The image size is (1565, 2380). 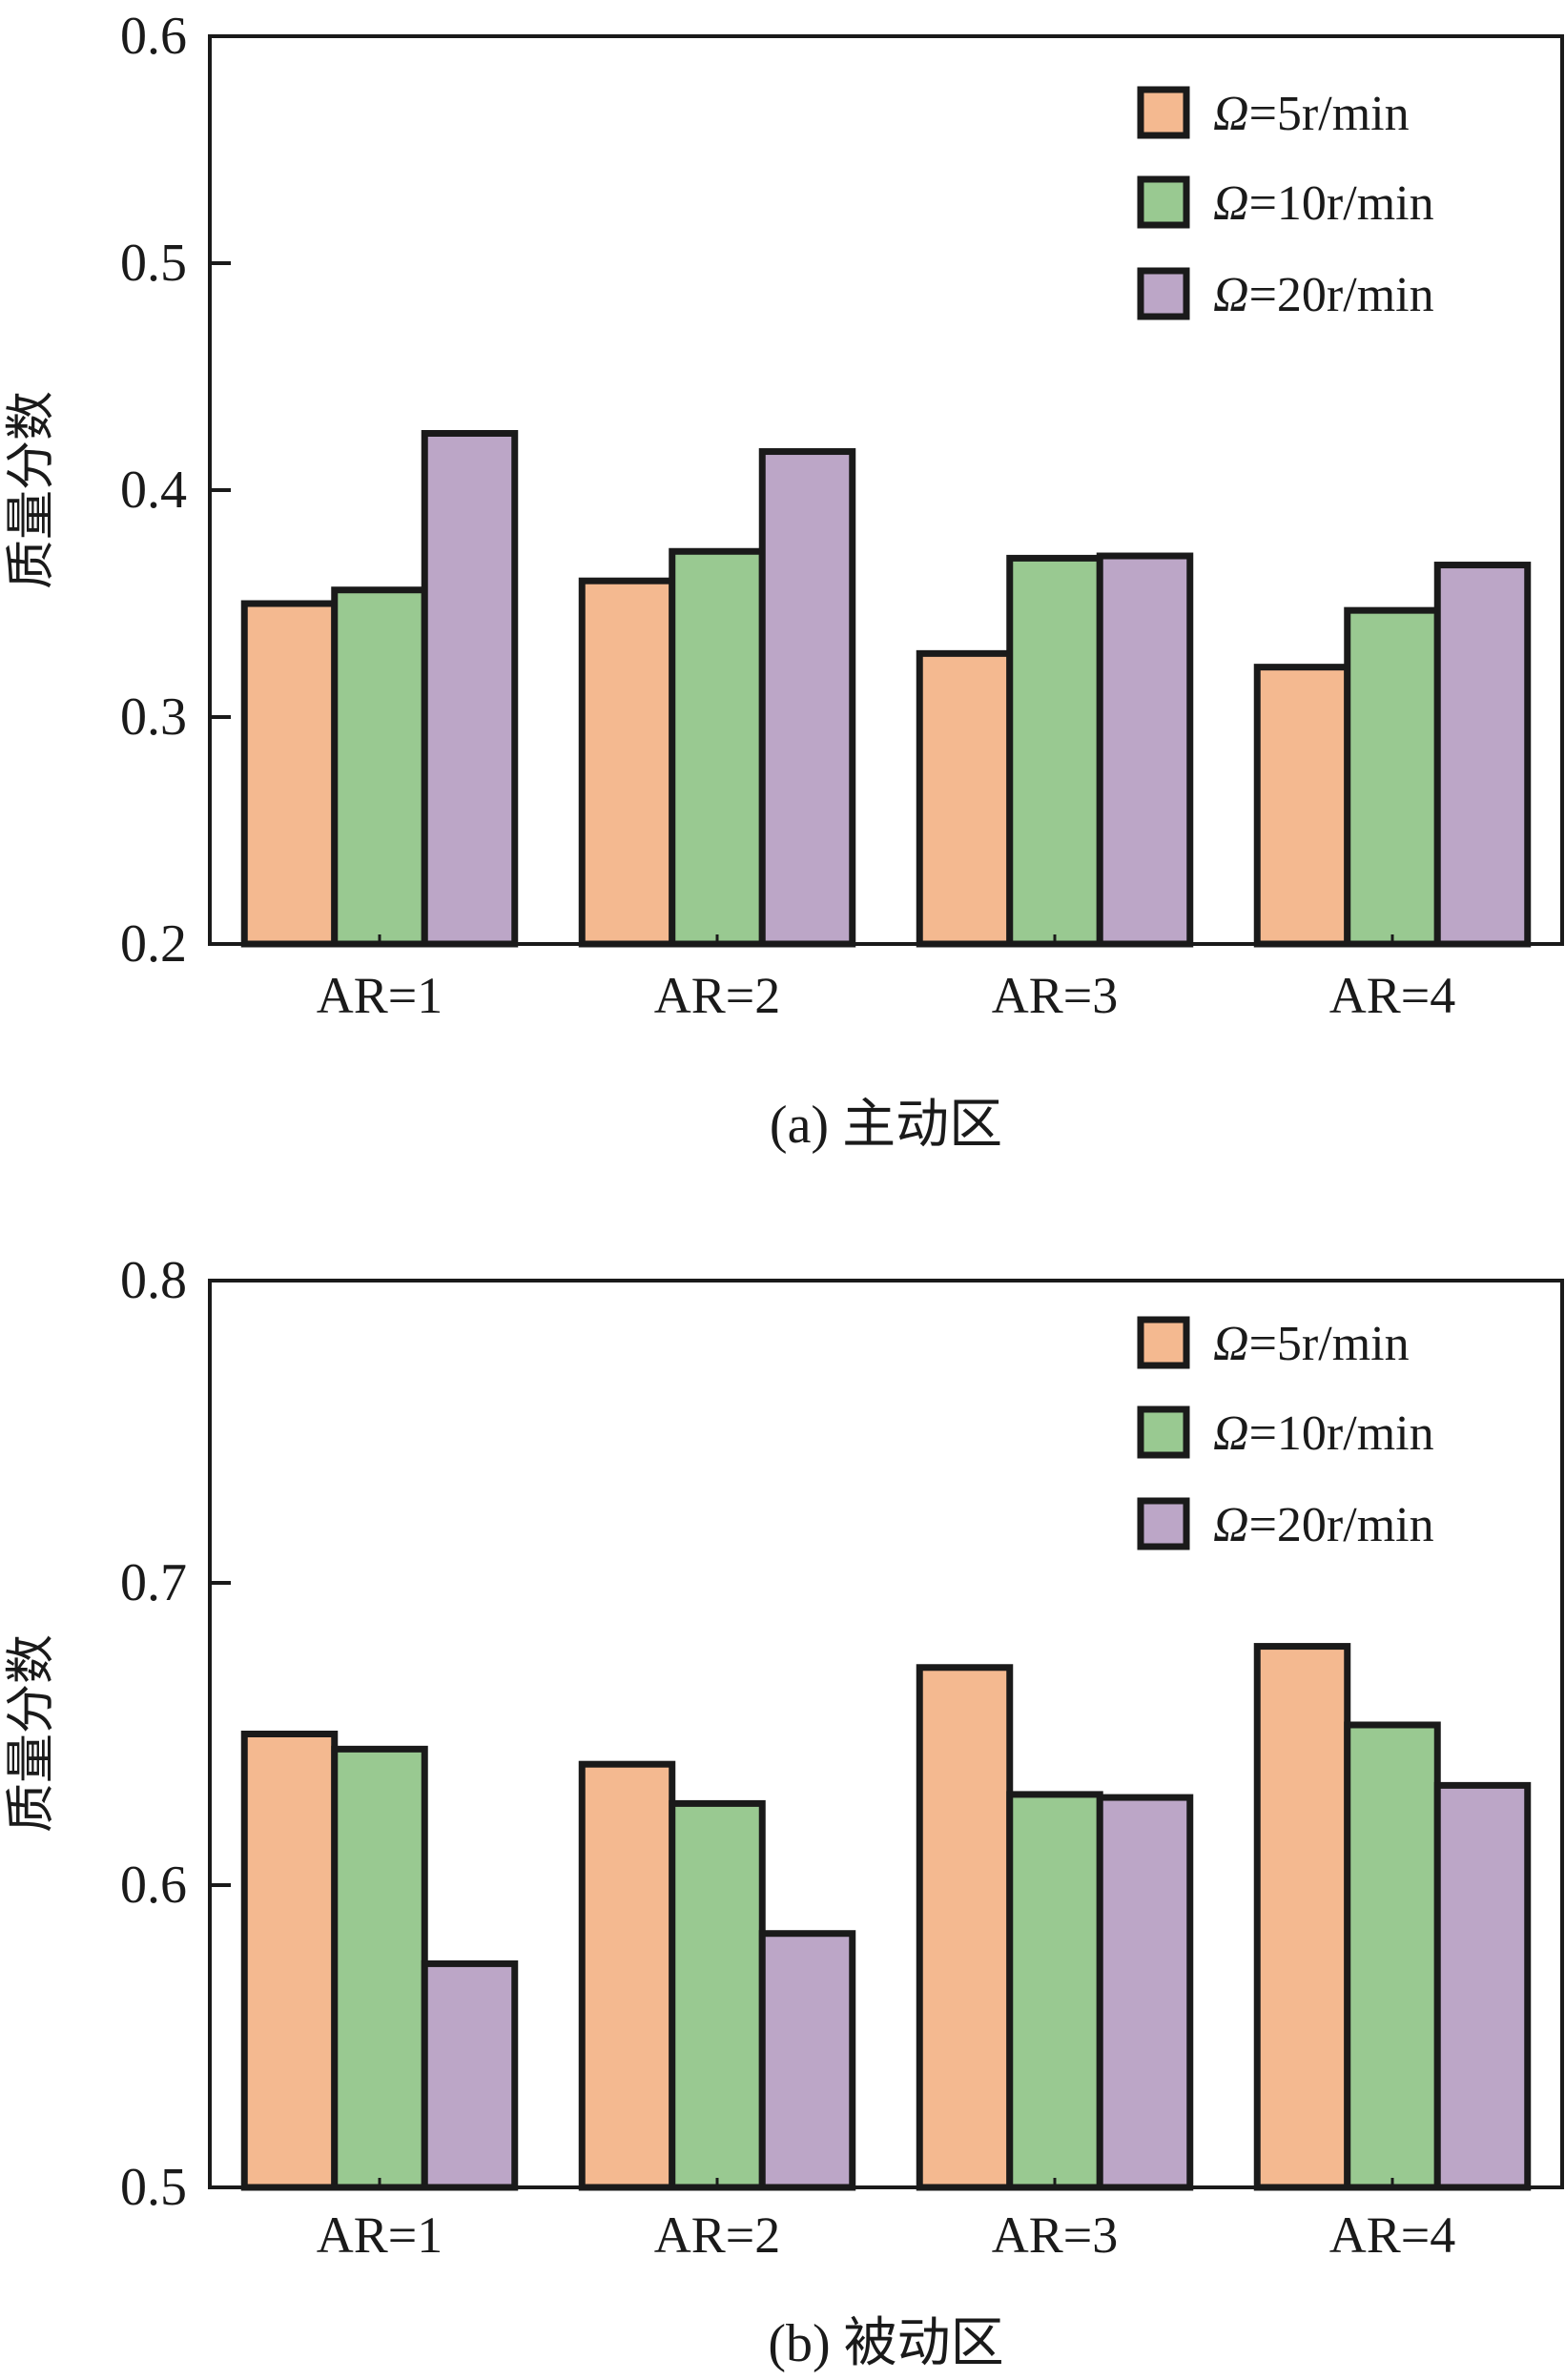 I want to click on y-tick-label: 0.4, so click(x=153, y=491).